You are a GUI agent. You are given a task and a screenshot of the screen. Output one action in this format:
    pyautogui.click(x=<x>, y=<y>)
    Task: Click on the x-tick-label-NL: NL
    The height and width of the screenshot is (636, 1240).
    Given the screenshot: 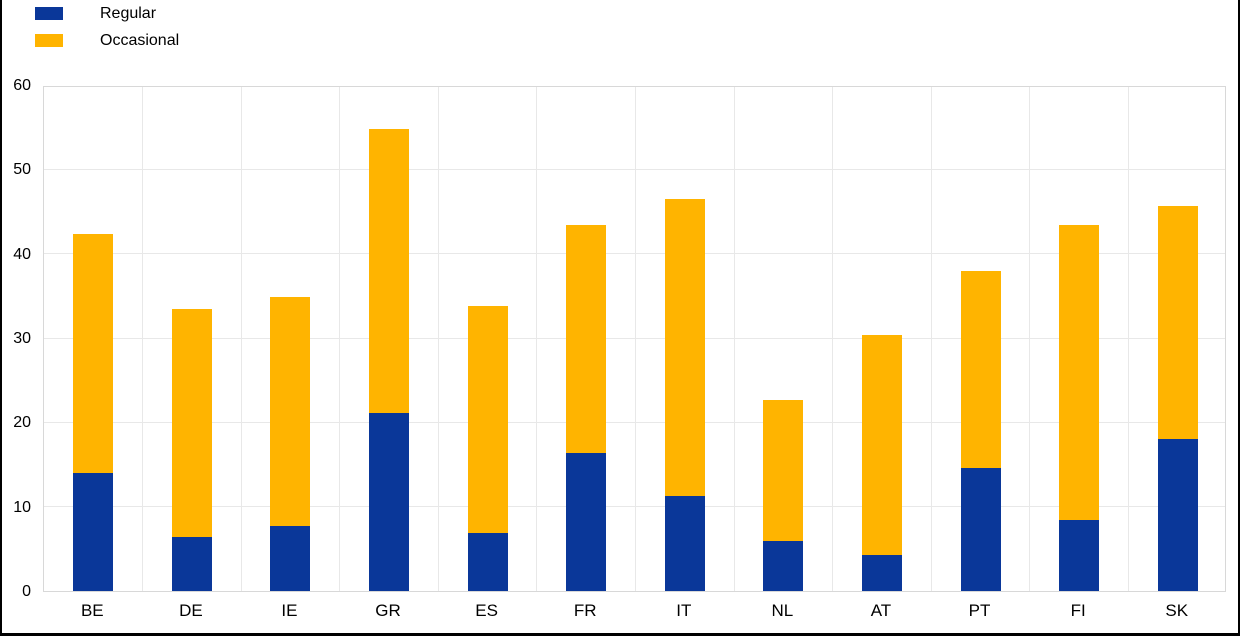 What is the action you would take?
    pyautogui.click(x=782, y=610)
    